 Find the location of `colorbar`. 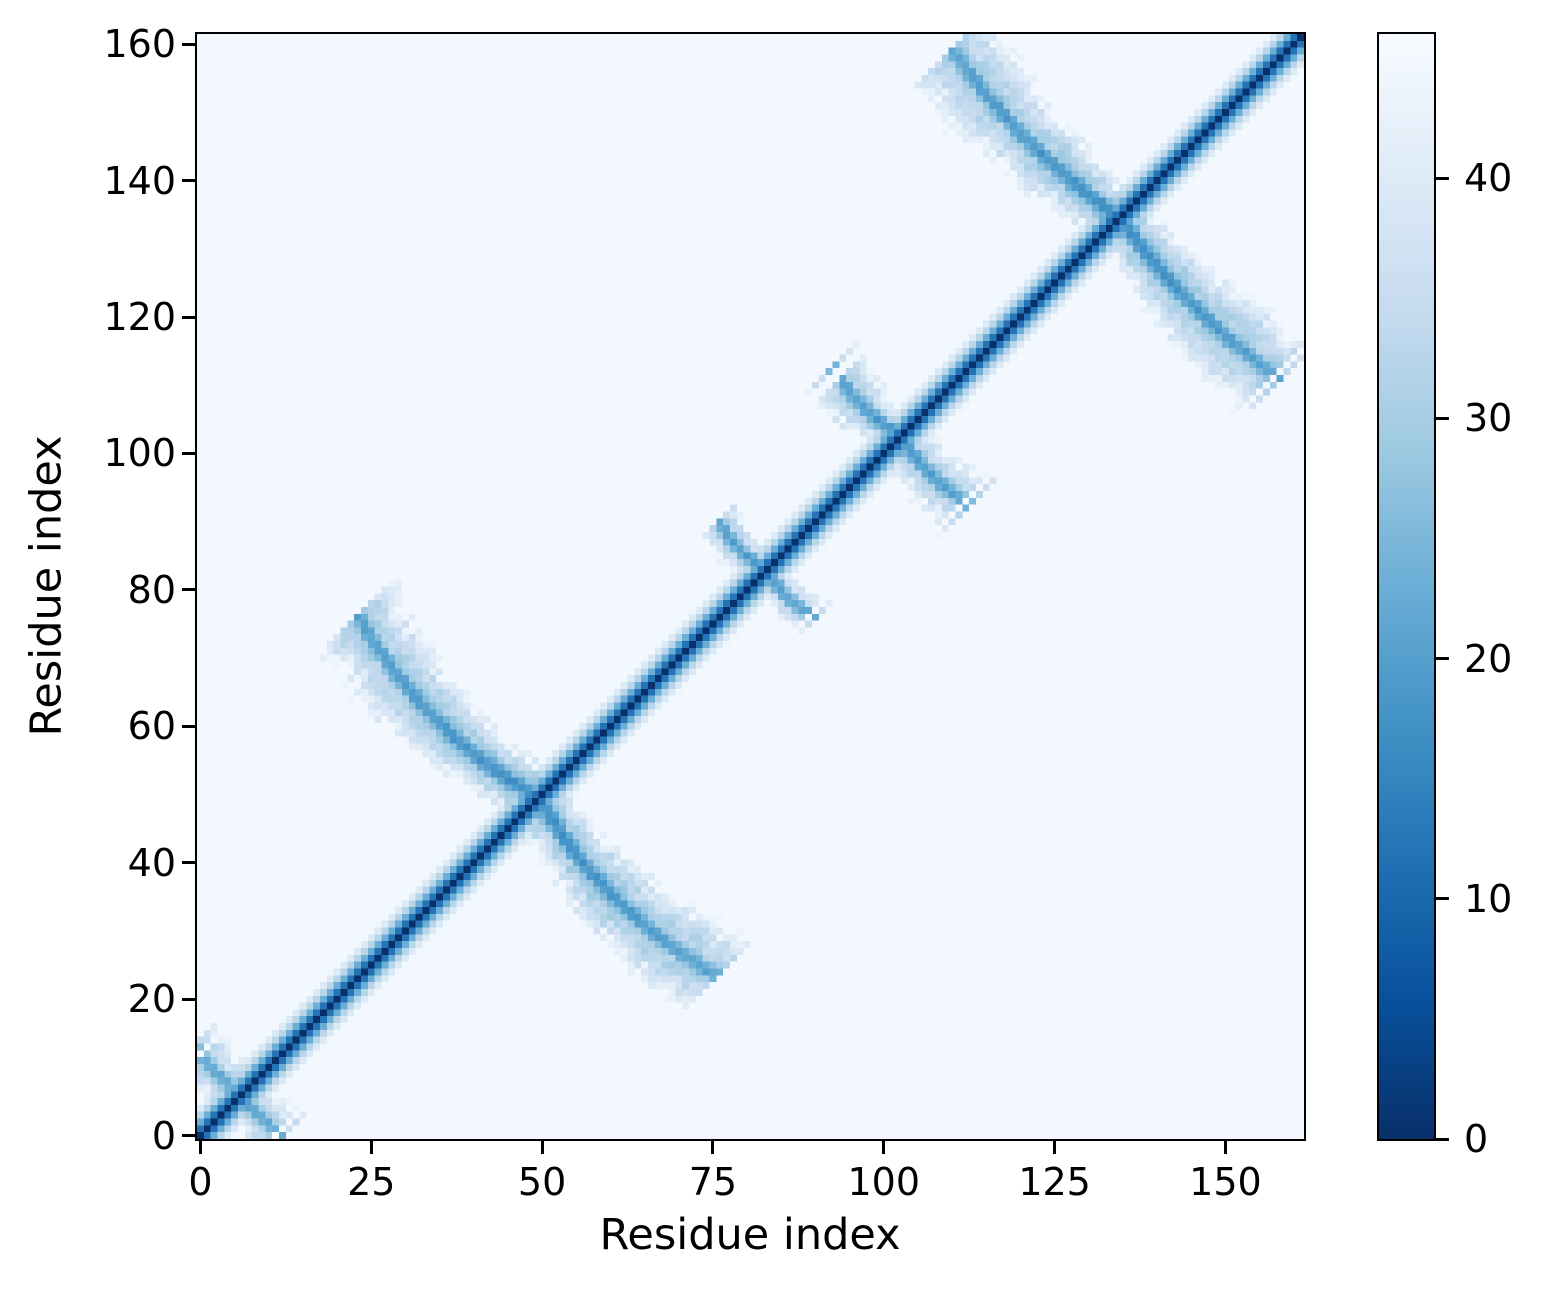

colorbar is located at coordinates (1406, 586).